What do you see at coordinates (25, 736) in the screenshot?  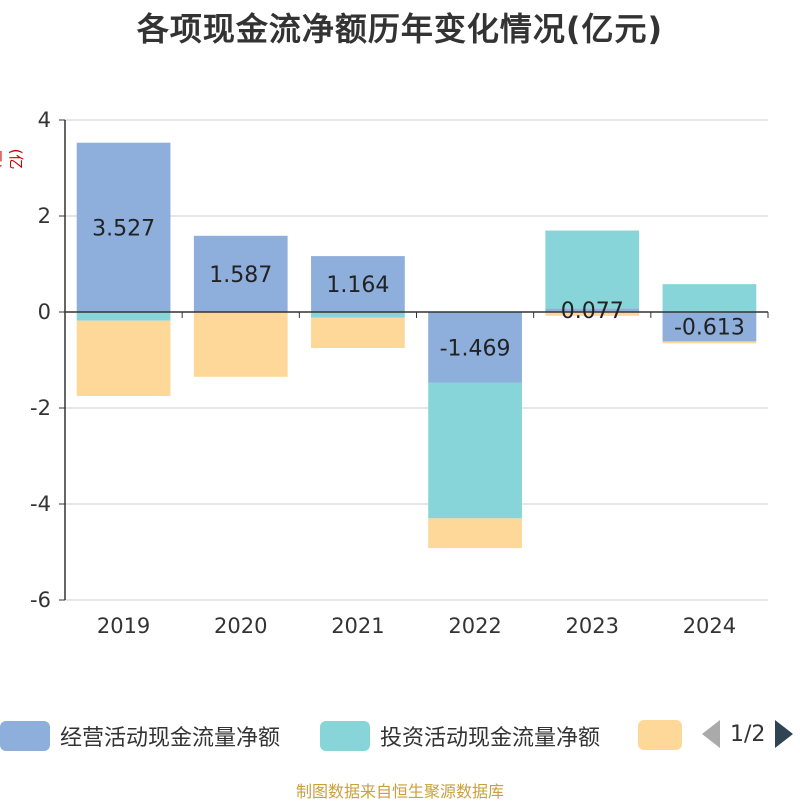 I see `legend-swatch-operating` at bounding box center [25, 736].